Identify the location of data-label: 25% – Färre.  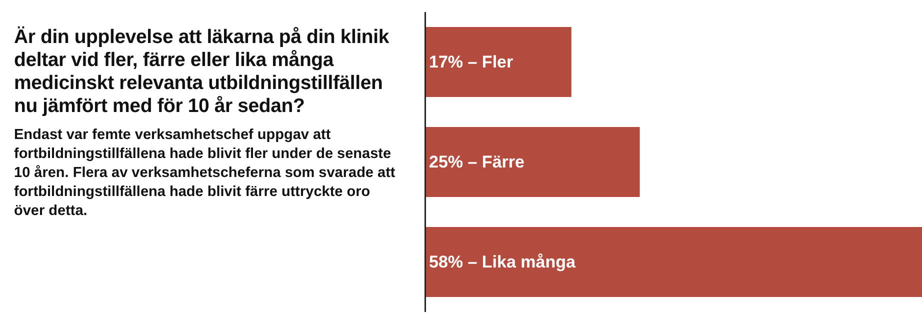
(476, 162).